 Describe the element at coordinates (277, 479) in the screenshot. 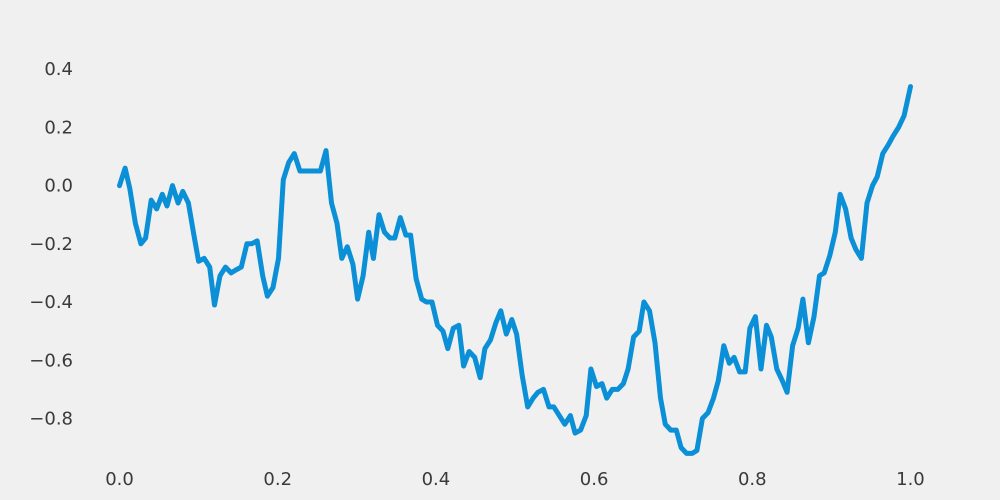

I see `x-tick-label: 0.2` at that location.